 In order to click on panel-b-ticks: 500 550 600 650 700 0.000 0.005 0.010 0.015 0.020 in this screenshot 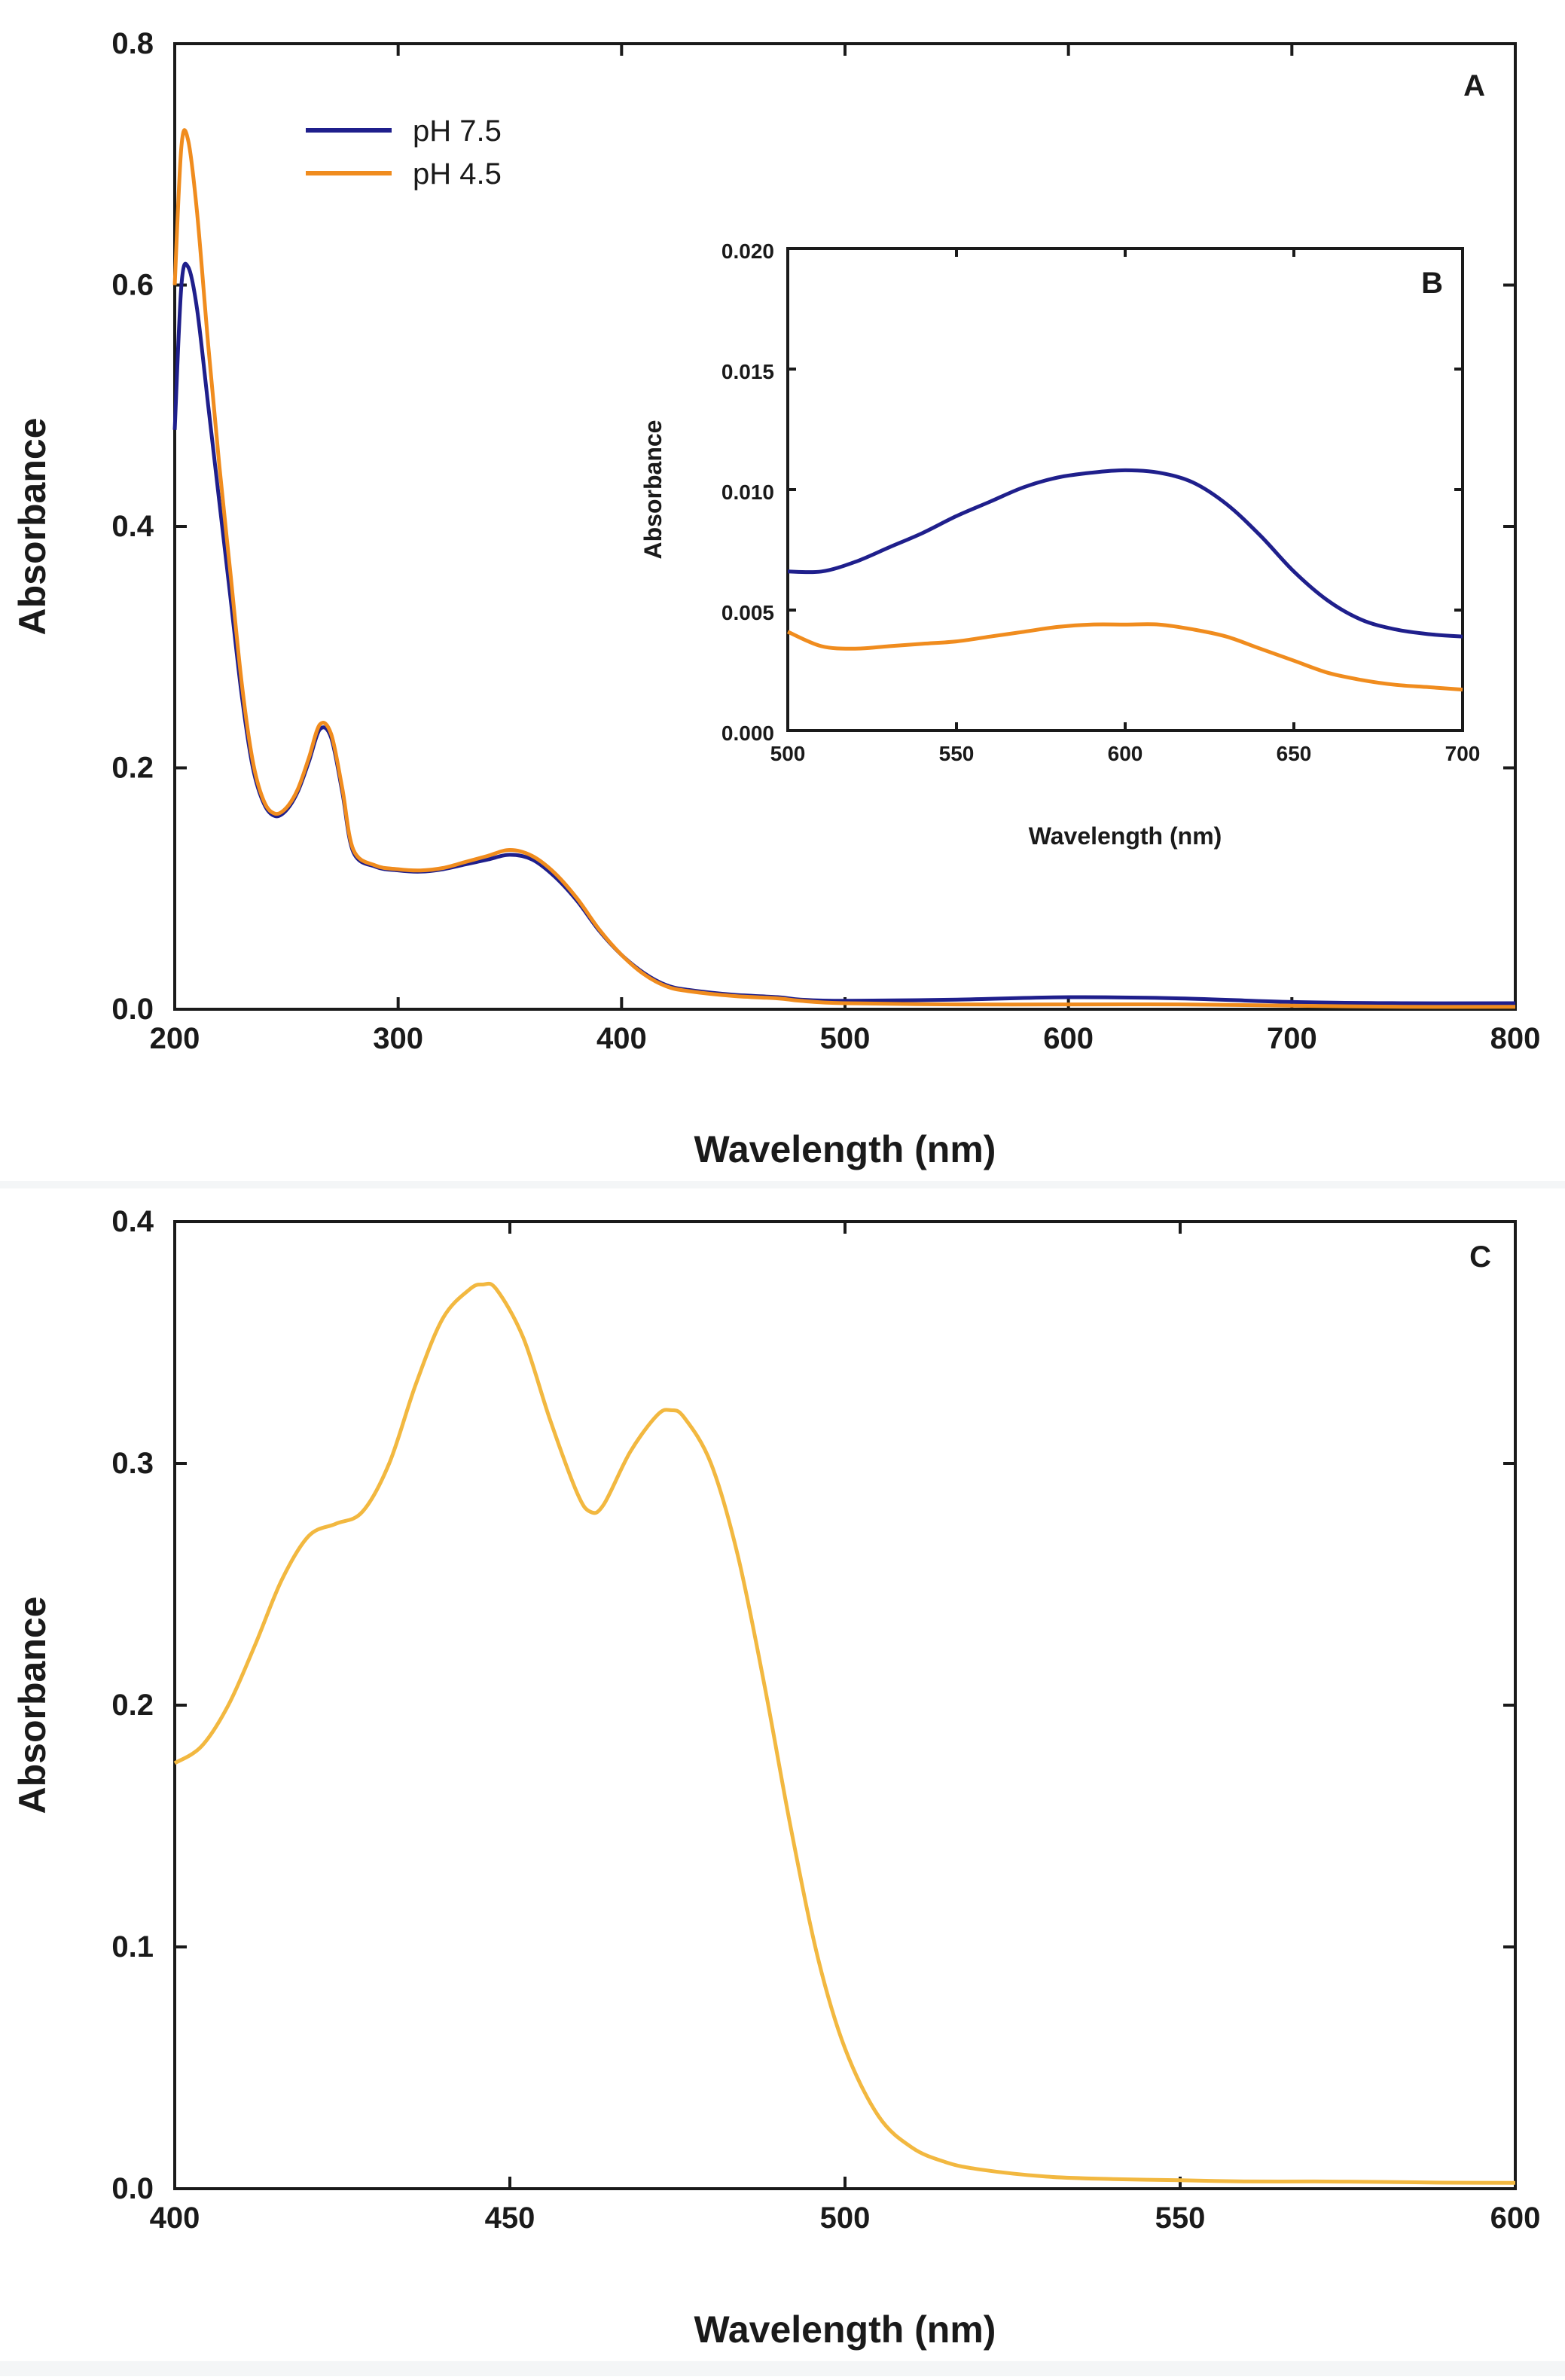, I will do `click(1100, 502)`.